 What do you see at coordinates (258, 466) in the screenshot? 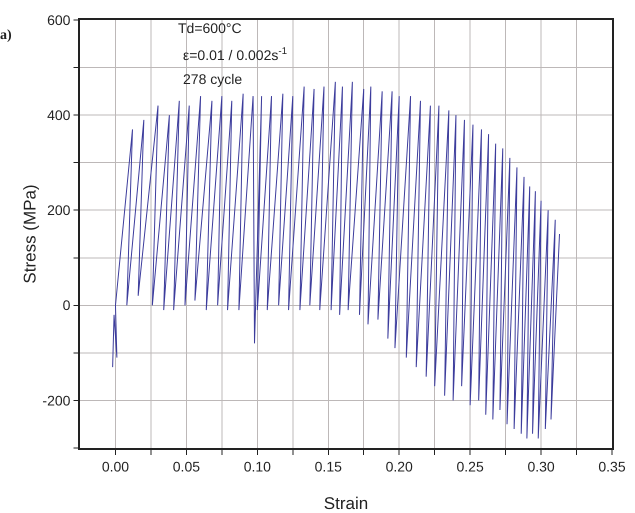
I see `x-tick-label: 0.10` at bounding box center [258, 466].